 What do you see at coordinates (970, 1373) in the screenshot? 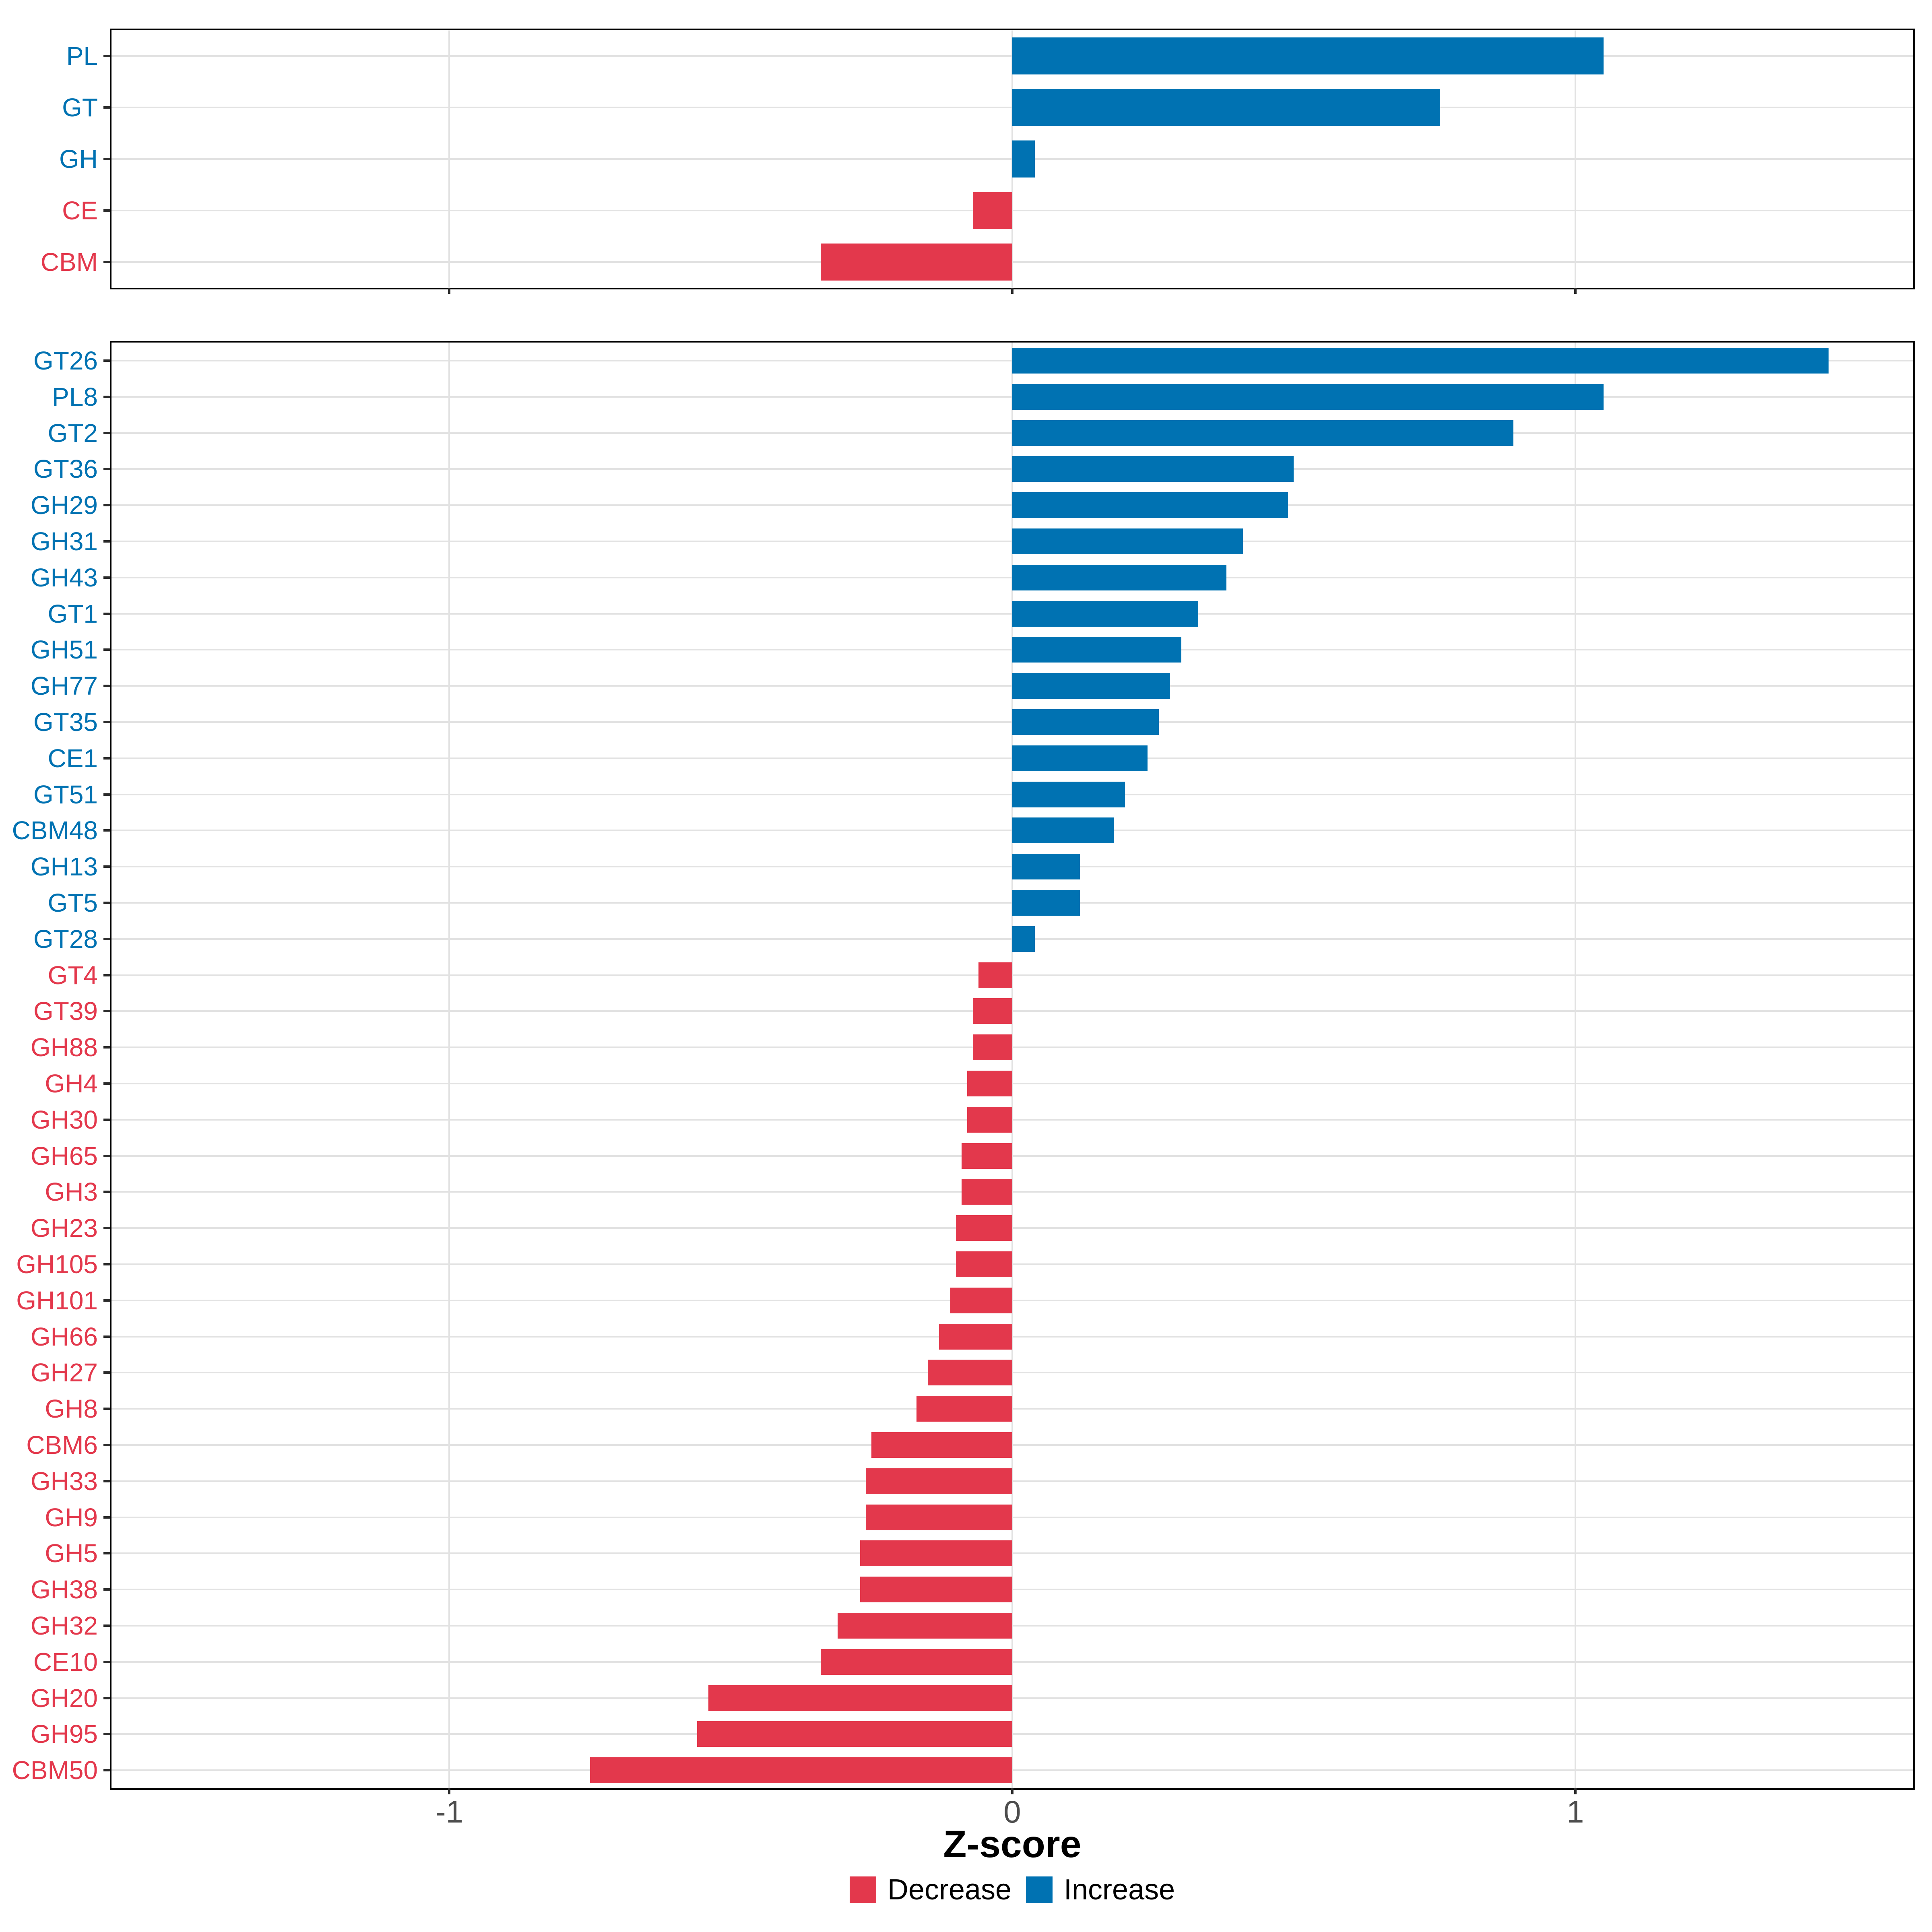
I see `bar-GH27` at bounding box center [970, 1373].